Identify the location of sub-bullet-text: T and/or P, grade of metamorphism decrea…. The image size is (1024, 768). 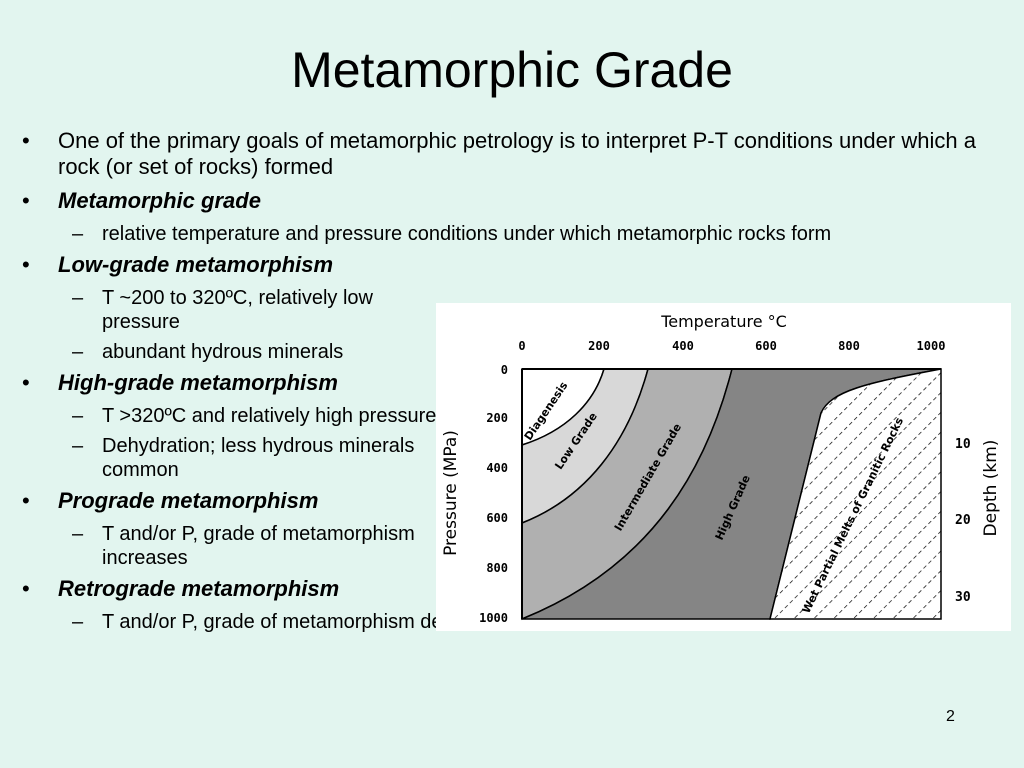
(307, 622).